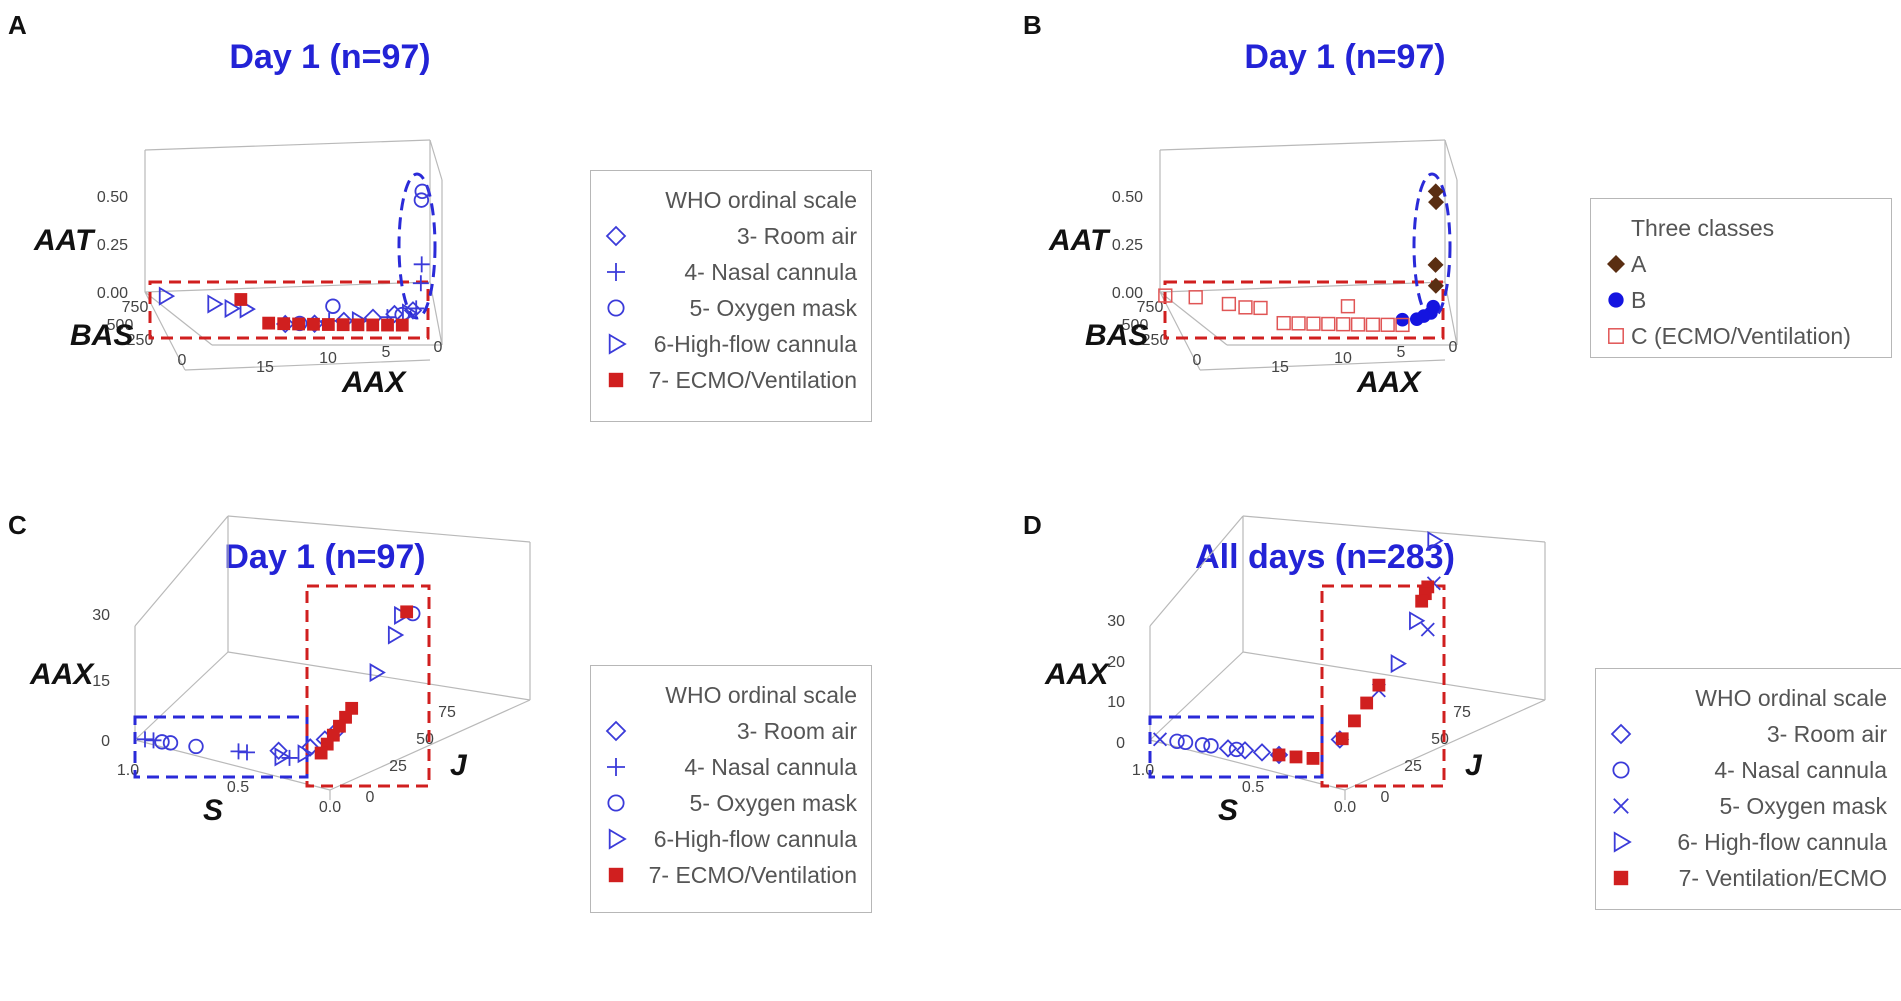  I want to click on panel-label: D, so click(1032, 525).